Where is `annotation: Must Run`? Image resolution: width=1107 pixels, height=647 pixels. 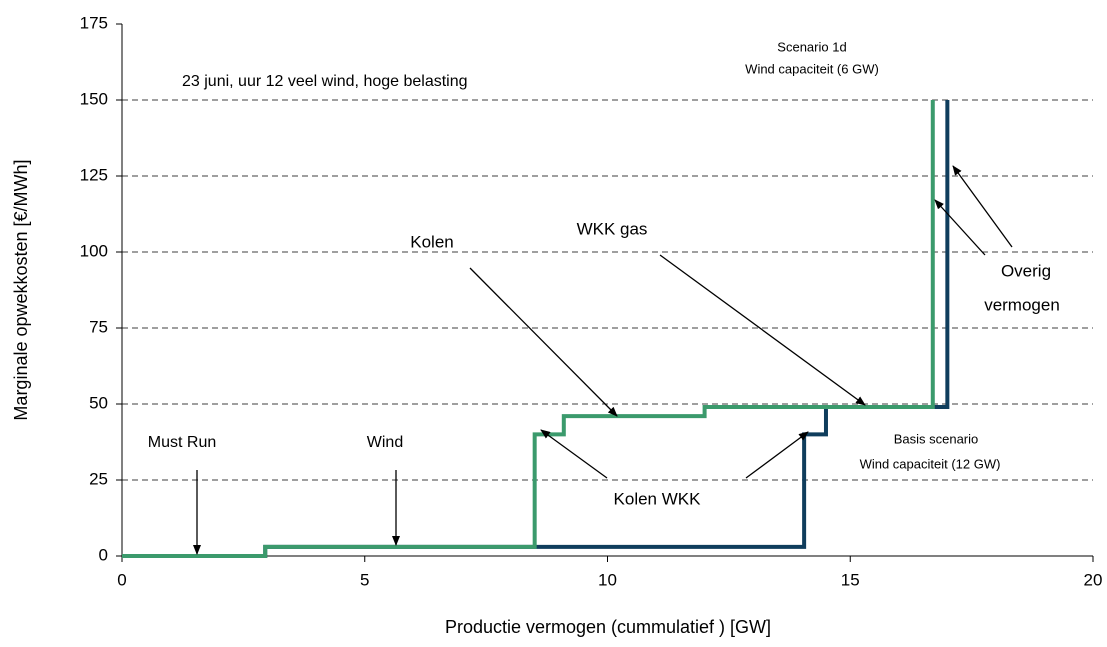
annotation: Must Run is located at coordinates (182, 442).